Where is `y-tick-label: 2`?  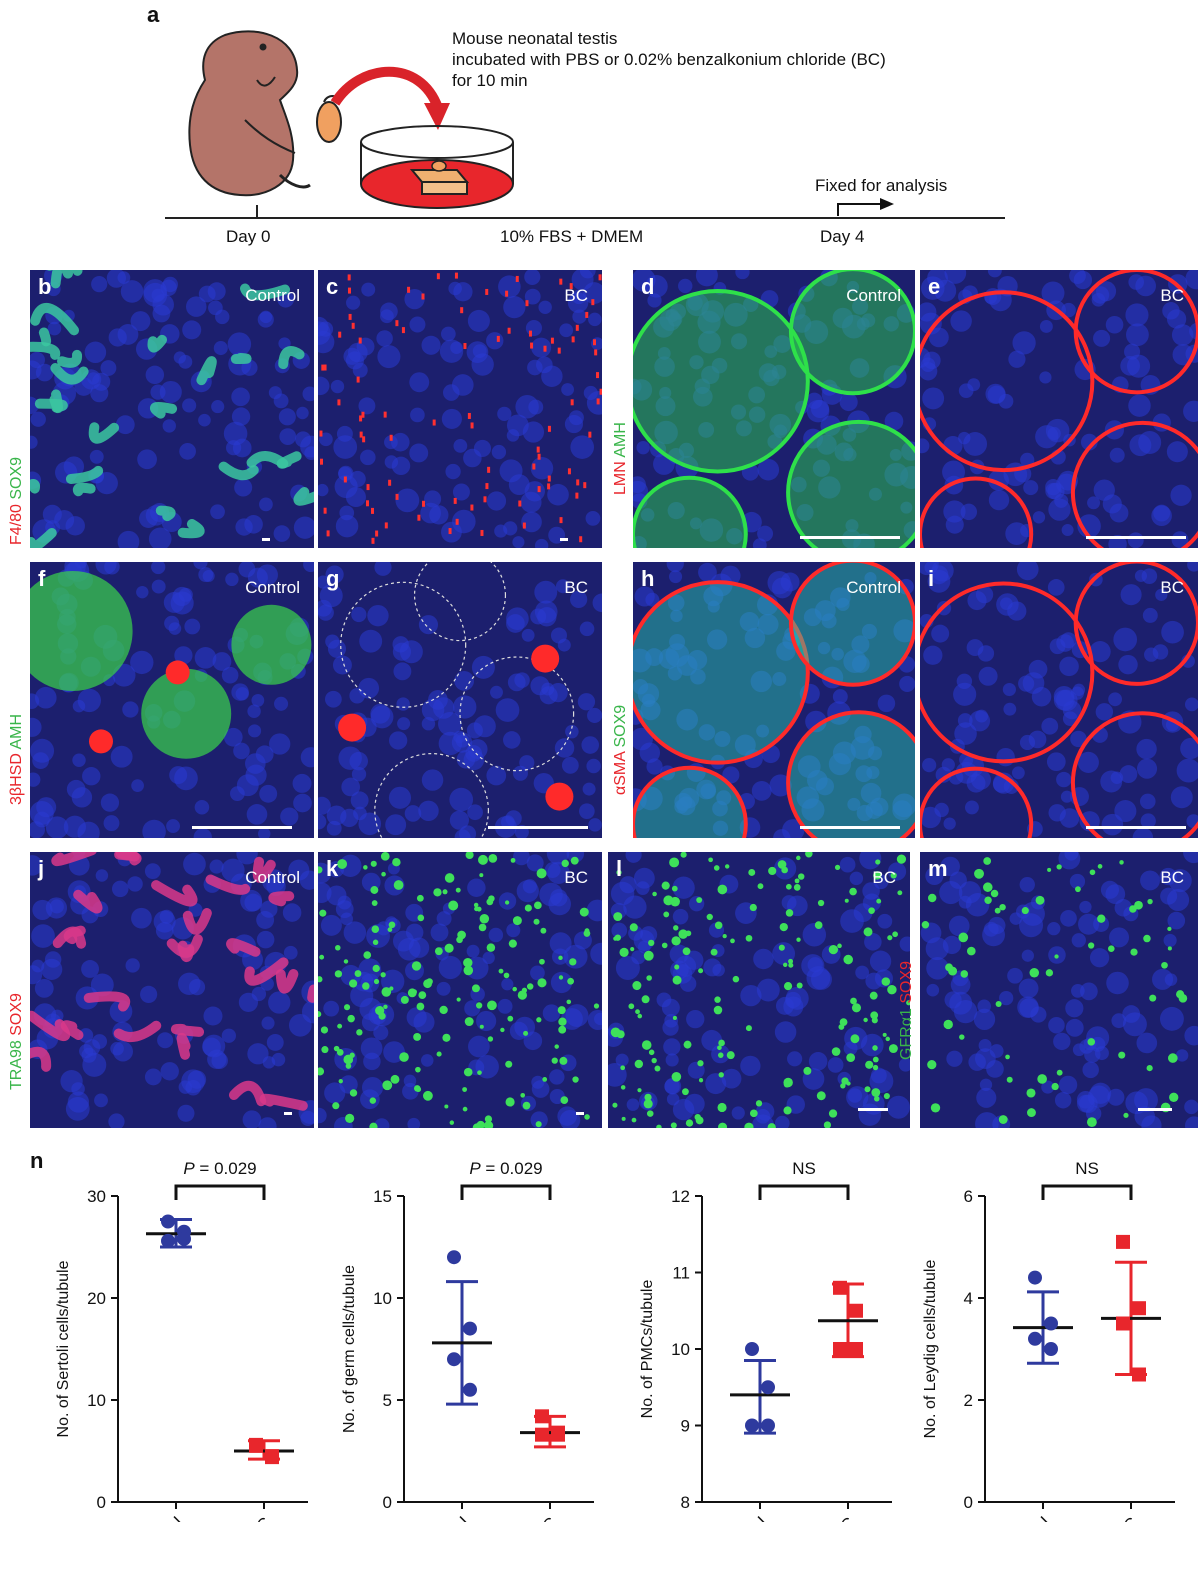
y-tick-label: 2 is located at coordinates (968, 1400).